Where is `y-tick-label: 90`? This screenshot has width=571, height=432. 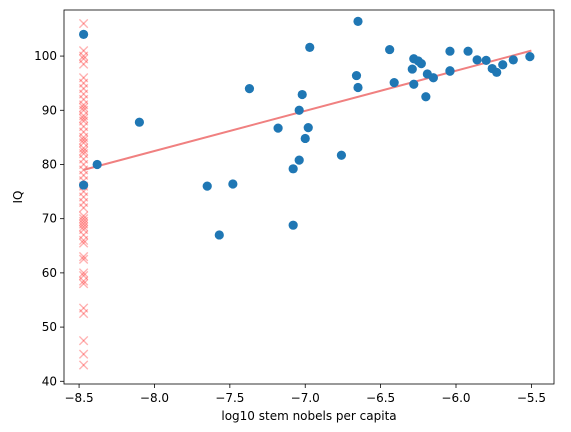 y-tick-label: 90 is located at coordinates (49, 110).